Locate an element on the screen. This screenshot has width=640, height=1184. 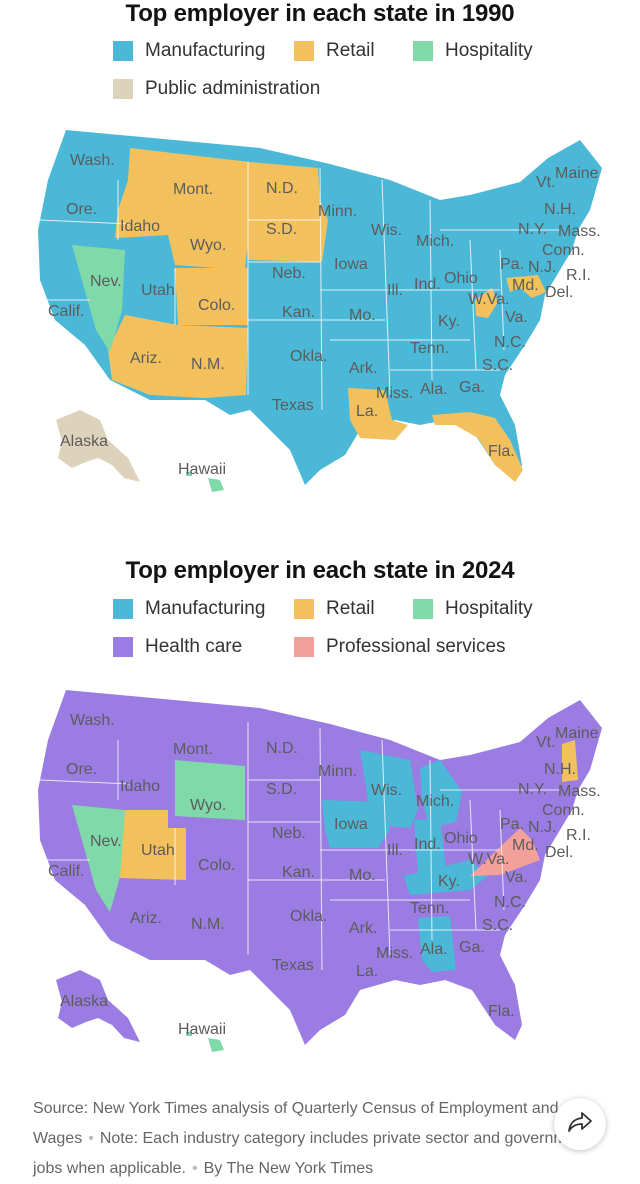
state-label: Ill. is located at coordinates (395, 290).